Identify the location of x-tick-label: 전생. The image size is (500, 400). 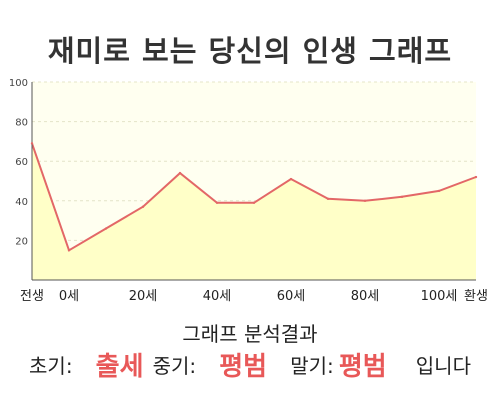
(32, 296).